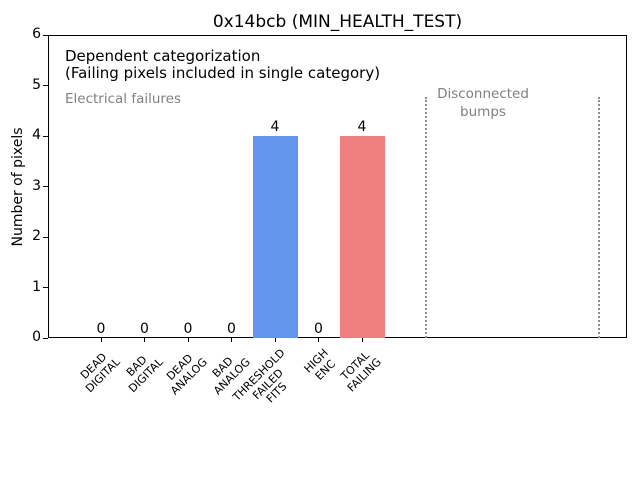 Image resolution: width=640 pixels, height=480 pixels. Describe the element at coordinates (145, 374) in the screenshot. I see `x-tick-label: BAD DIGITAL` at that location.